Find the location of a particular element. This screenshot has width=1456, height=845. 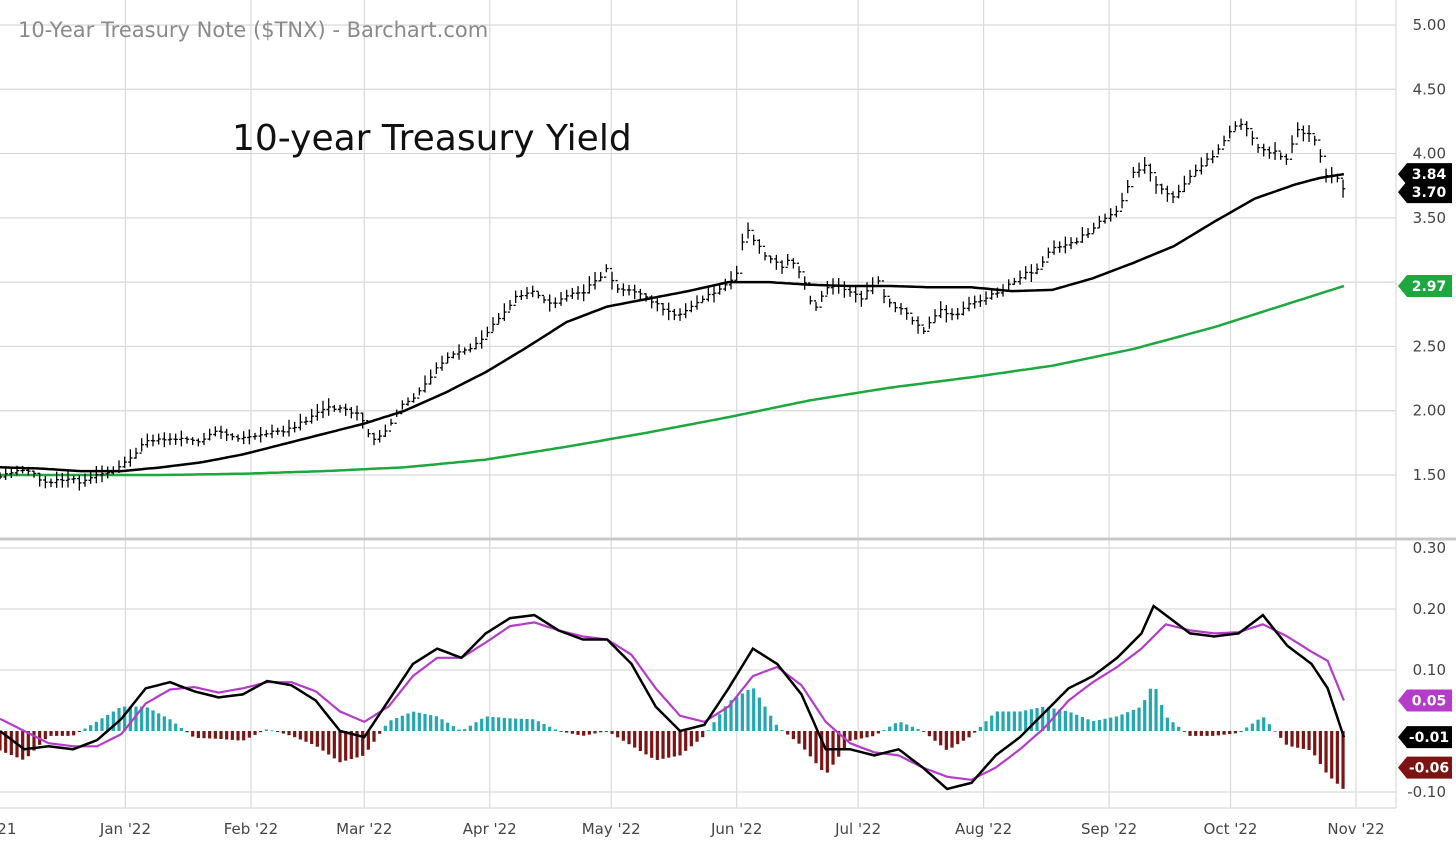

y-tick-label: 4.00 is located at coordinates (1429, 154).